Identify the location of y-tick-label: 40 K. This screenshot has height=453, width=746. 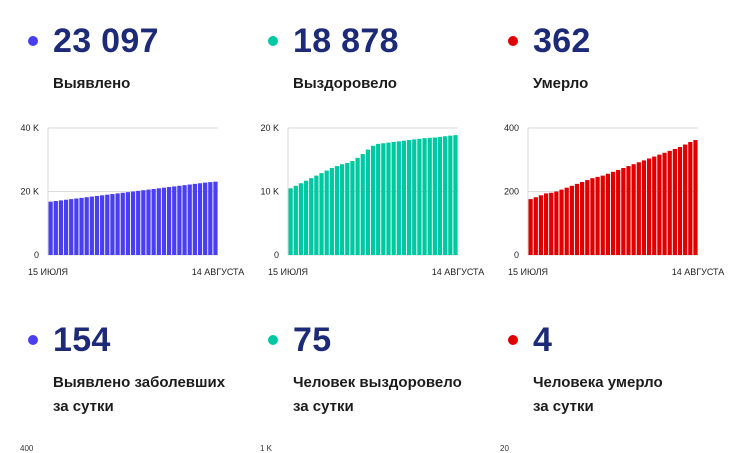
(29, 128).